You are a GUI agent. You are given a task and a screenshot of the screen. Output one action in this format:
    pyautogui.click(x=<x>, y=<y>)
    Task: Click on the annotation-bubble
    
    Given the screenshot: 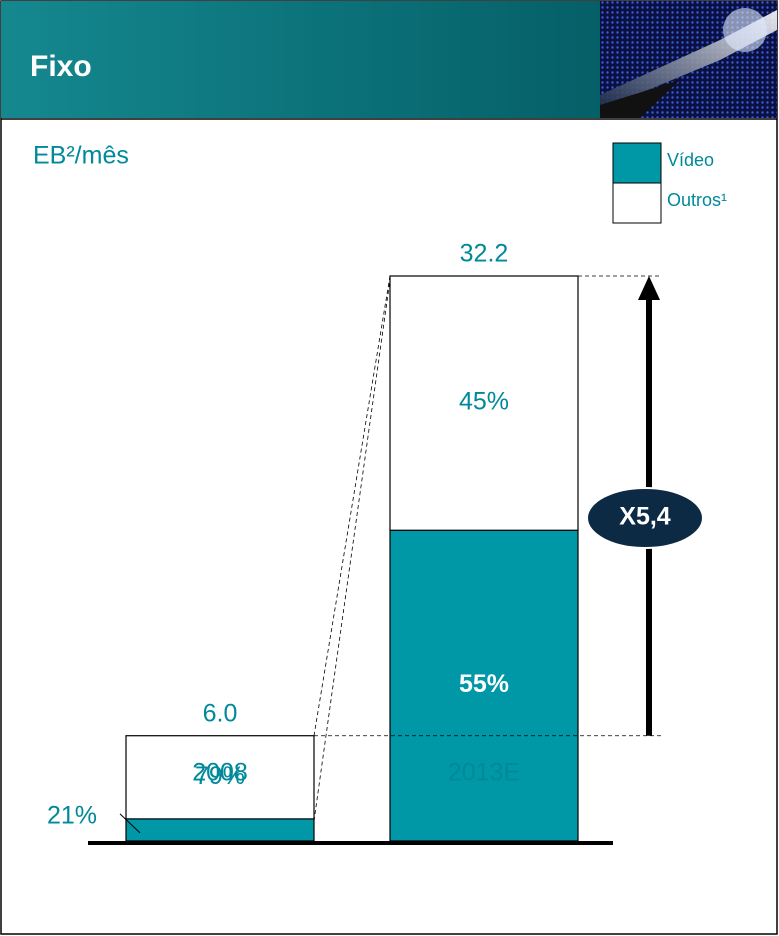 What is the action you would take?
    pyautogui.click(x=645, y=518)
    